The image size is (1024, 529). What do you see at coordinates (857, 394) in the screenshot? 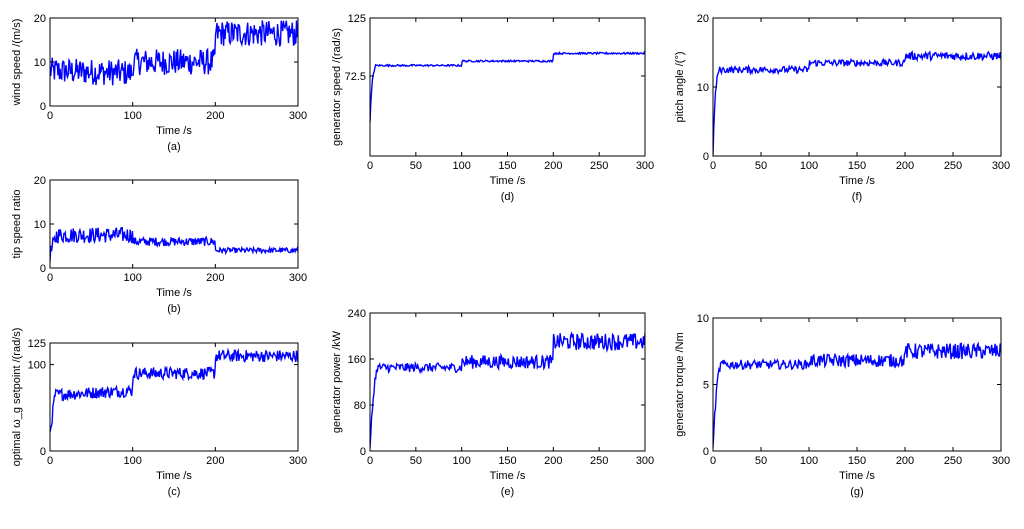
I see `data-line-g` at bounding box center [857, 394].